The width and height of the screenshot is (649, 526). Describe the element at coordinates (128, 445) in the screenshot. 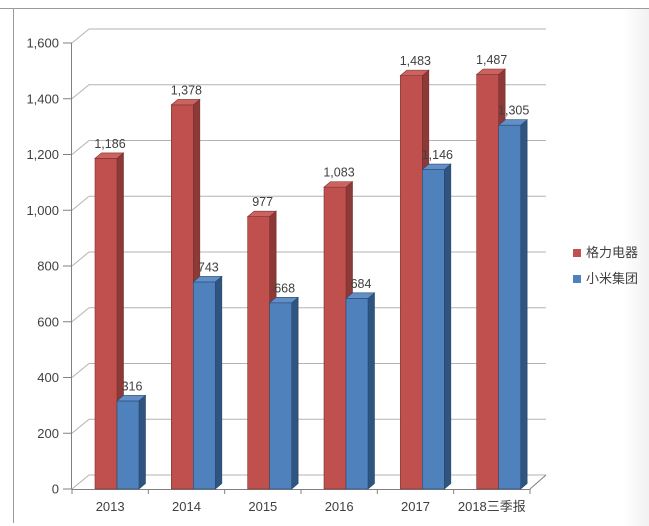

I see `bar-小米集团-2013` at that location.